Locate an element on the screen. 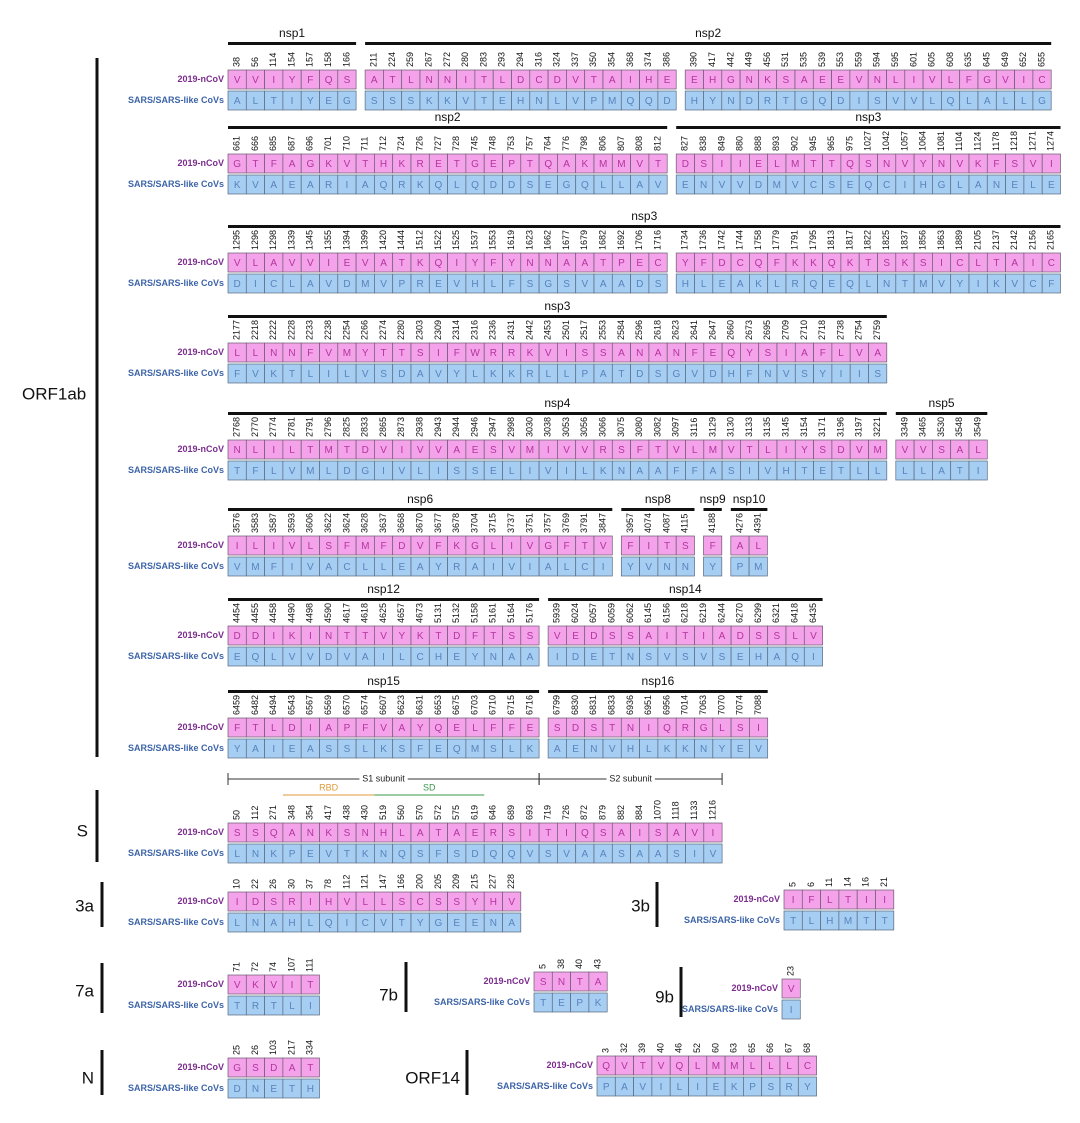  ncov-cell is located at coordinates (978, 449).